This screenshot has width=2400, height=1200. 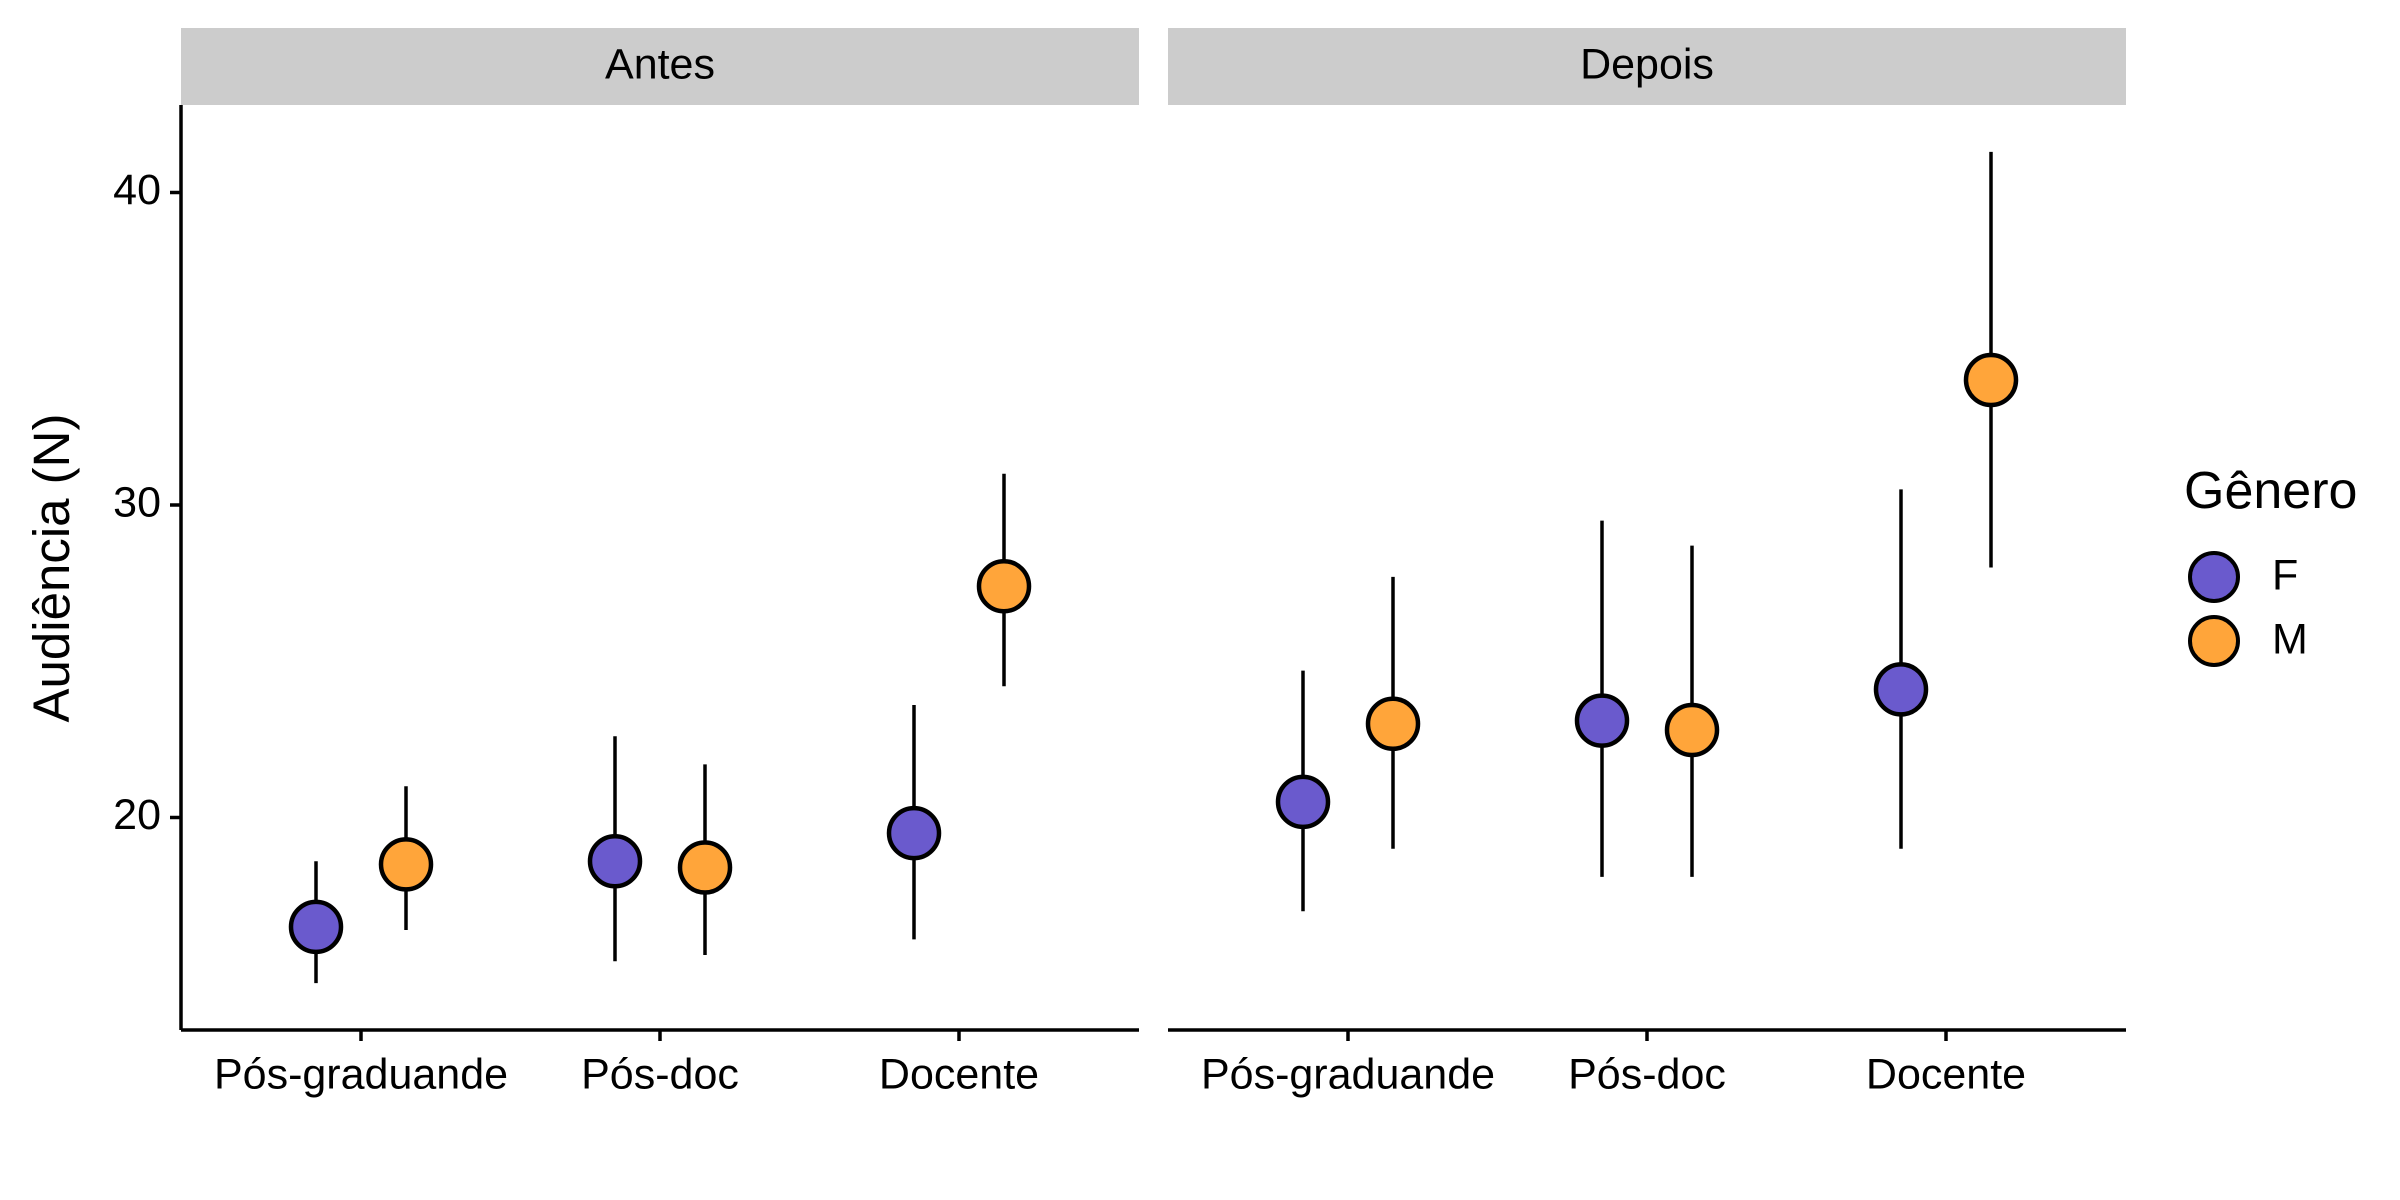 I want to click on x-tick-label-2-1: Pós-graduande, so click(x=1348, y=1074).